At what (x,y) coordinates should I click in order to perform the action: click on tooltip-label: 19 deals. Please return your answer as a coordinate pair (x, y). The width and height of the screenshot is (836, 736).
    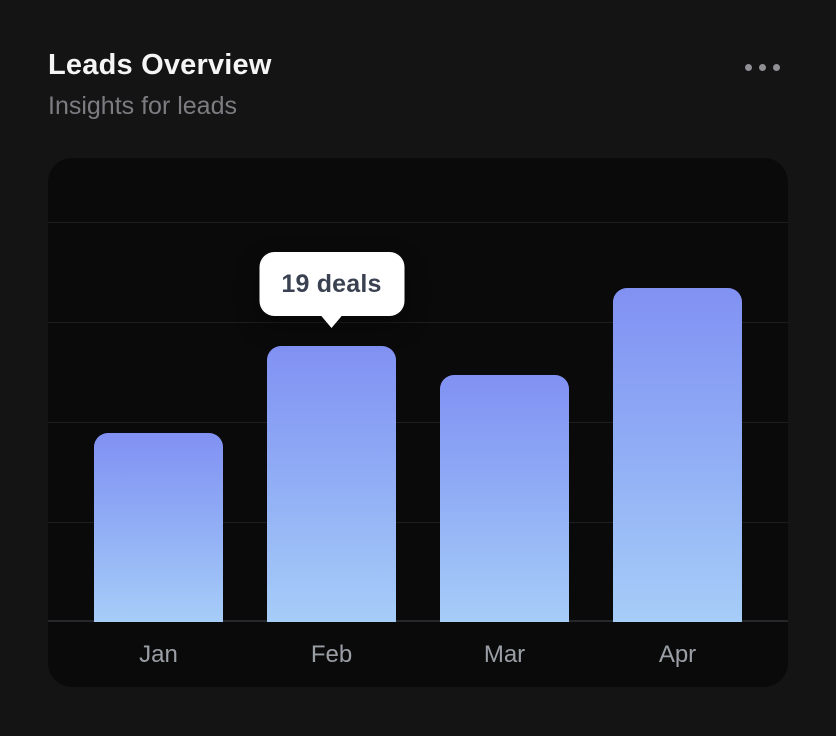
    Looking at the image, I should click on (331, 283).